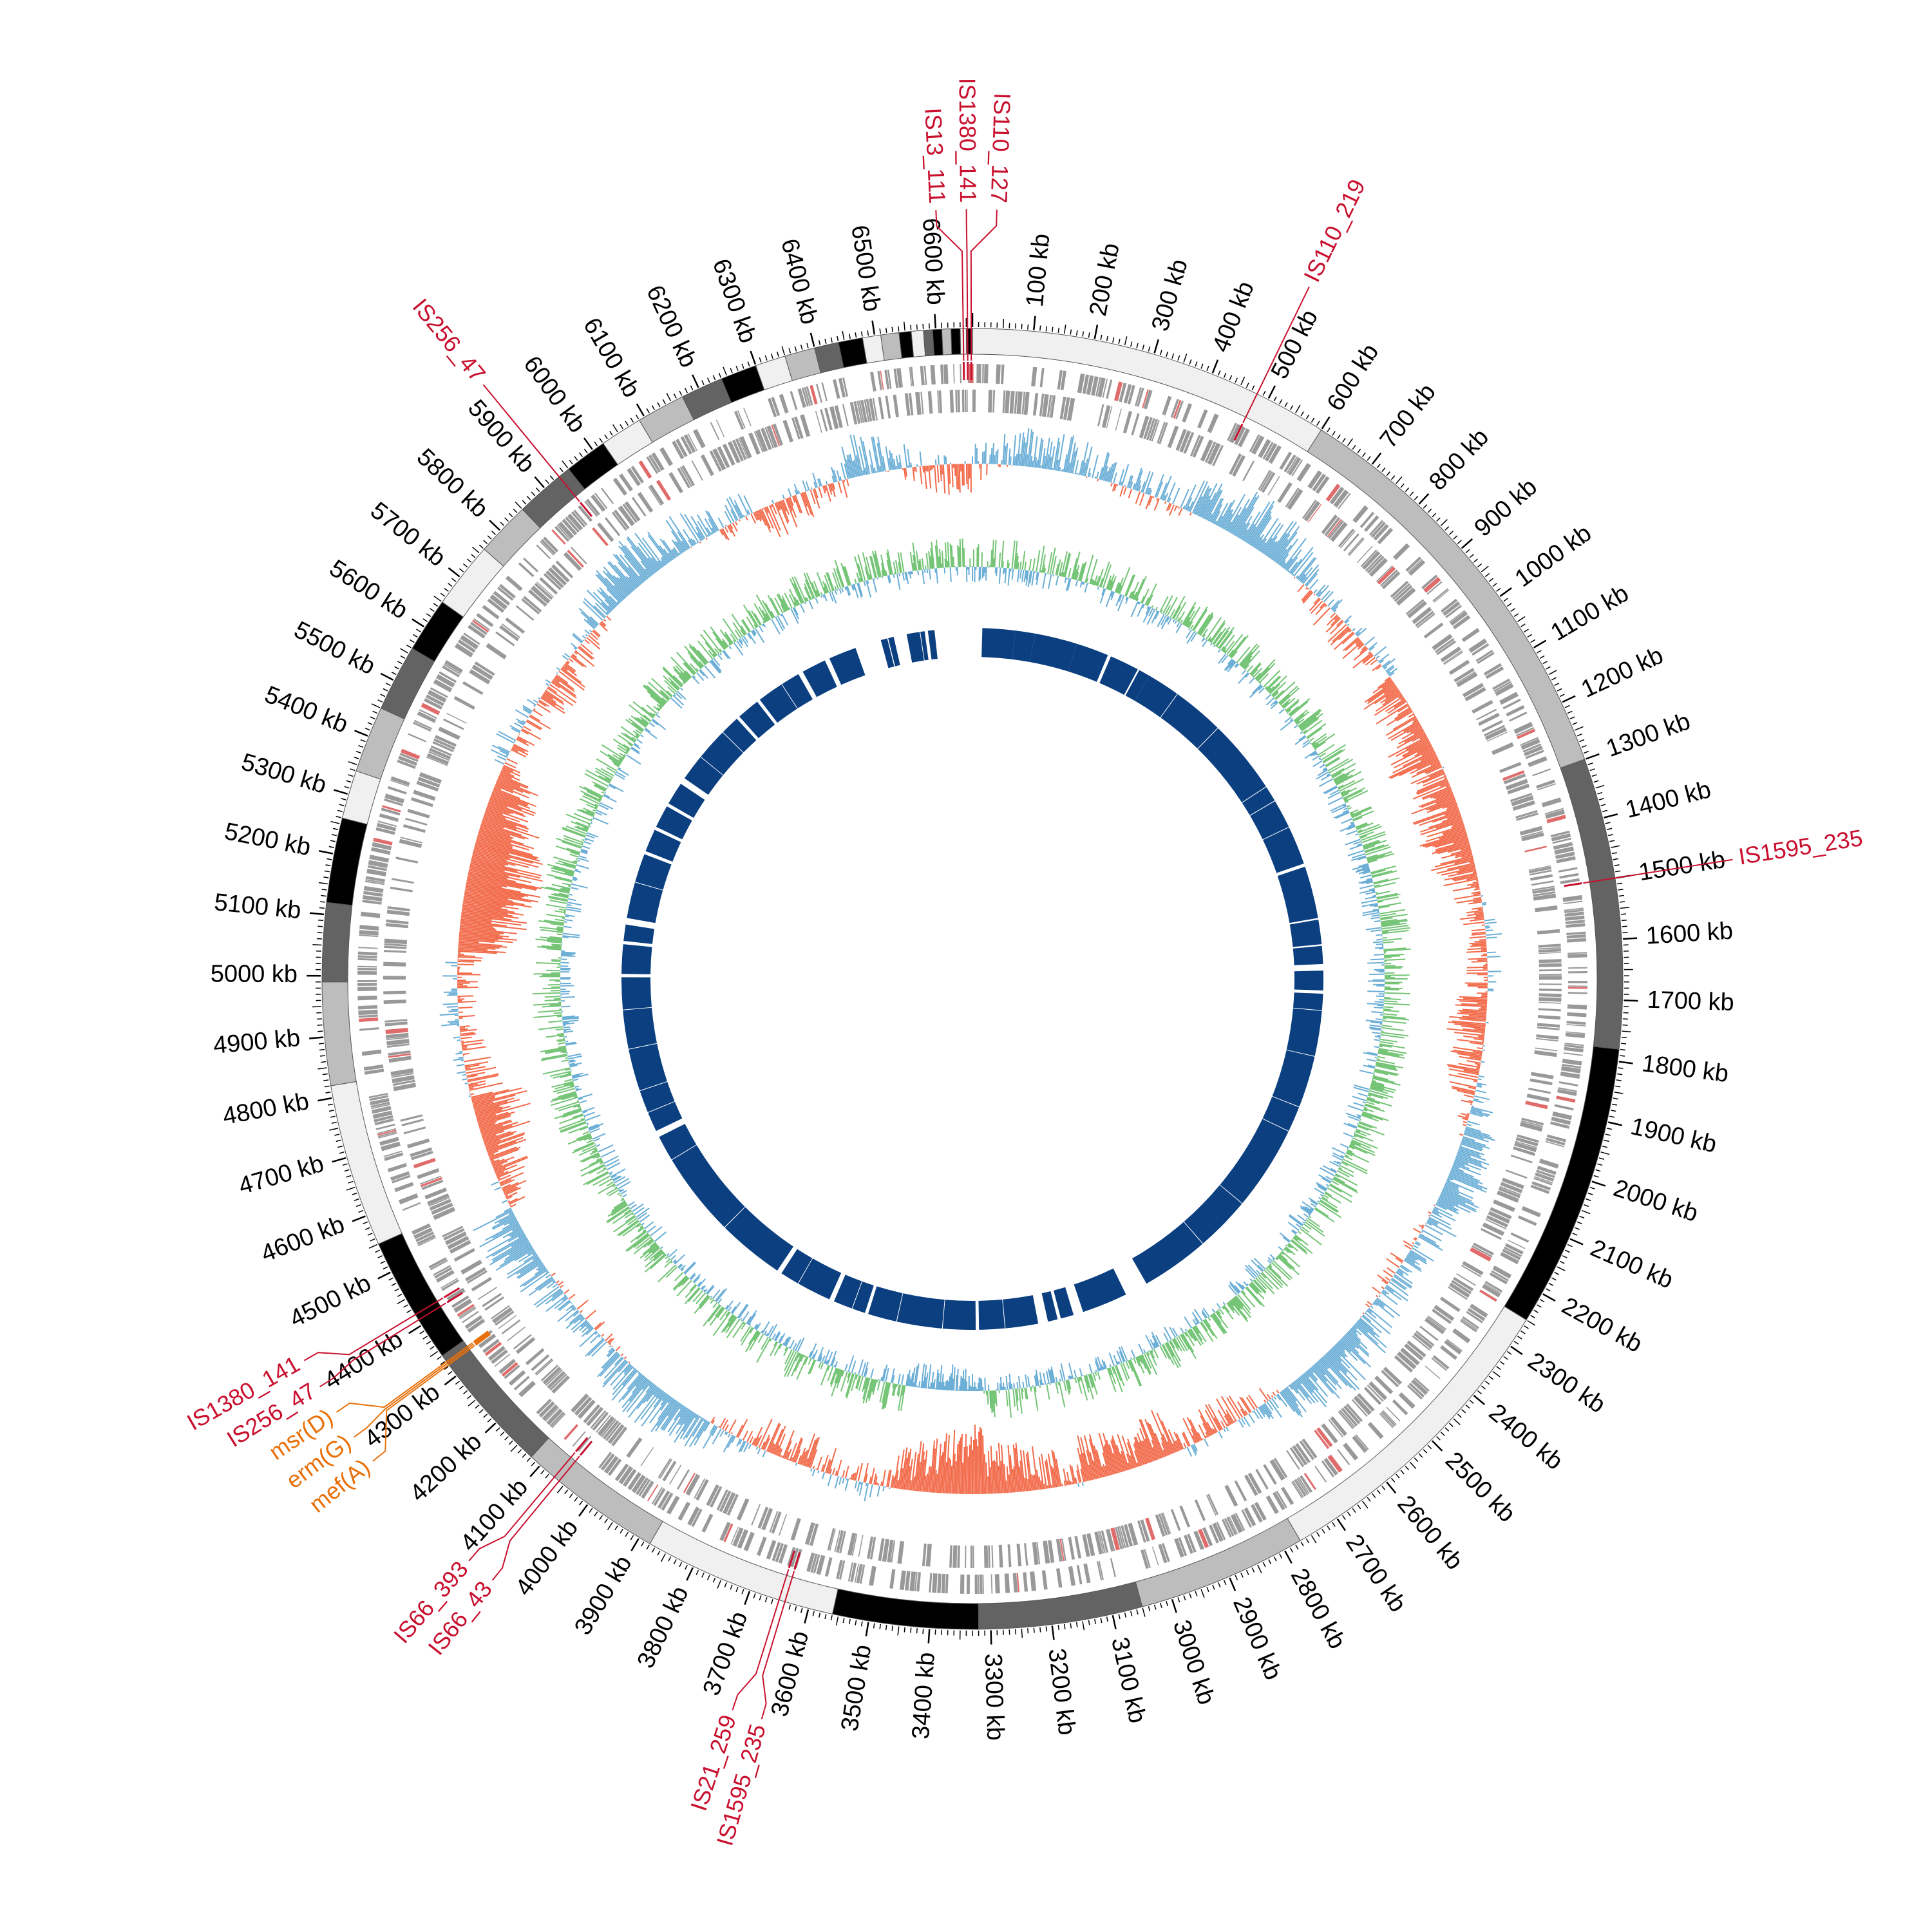  Describe the element at coordinates (1234, 317) in the screenshot. I see `scale-tick-label: 400 kb` at that location.